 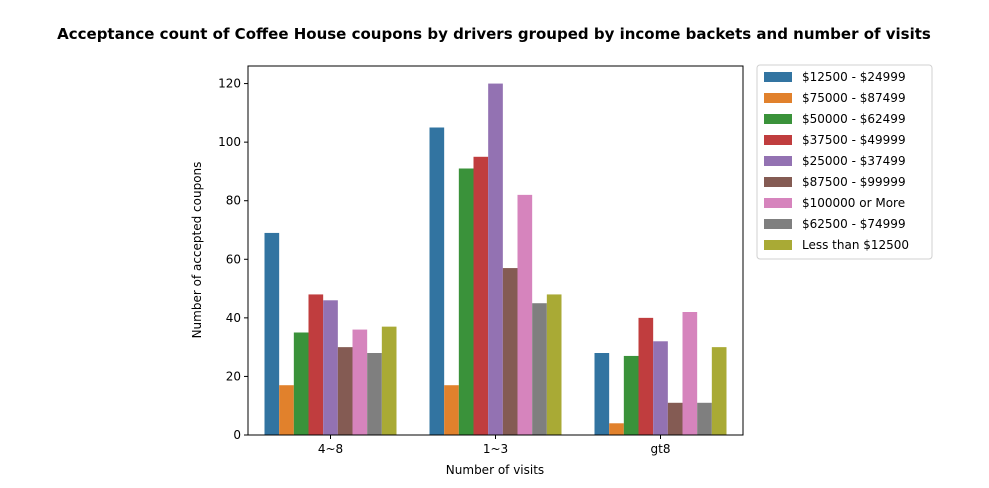 I want to click on legend-label-1: $75000 - $87499, so click(x=854, y=98).